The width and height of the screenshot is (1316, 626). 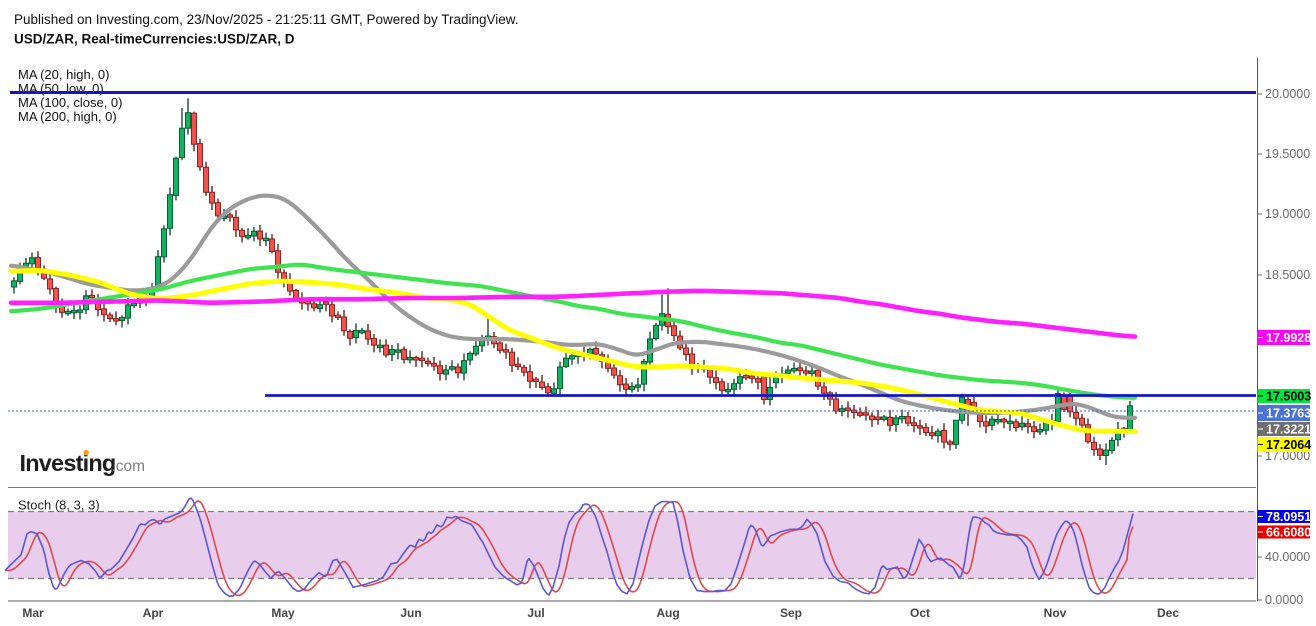 What do you see at coordinates (1287, 154) in the screenshot?
I see `svg-text: 19.5000` at bounding box center [1287, 154].